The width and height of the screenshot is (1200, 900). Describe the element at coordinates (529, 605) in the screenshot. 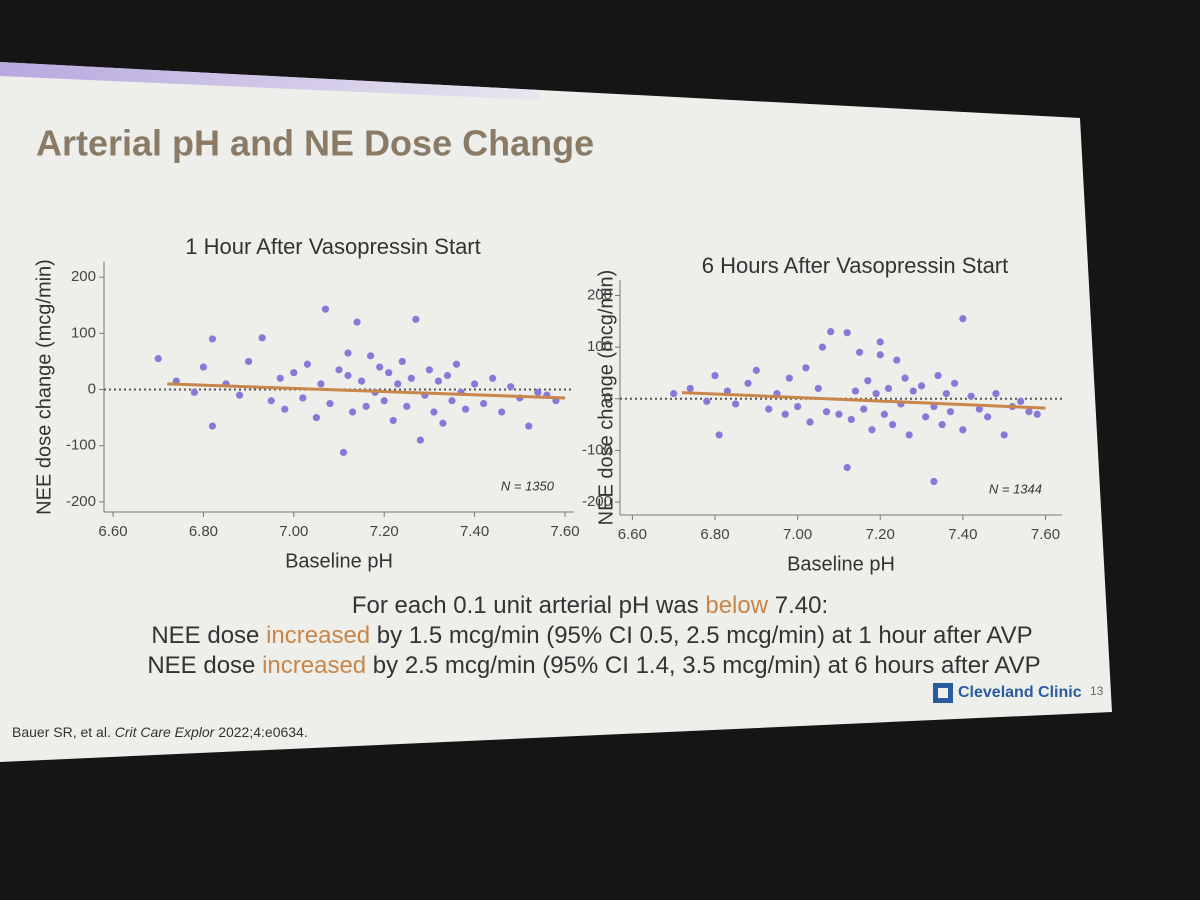

I see `text-segment: For each 0.1 unit arterial pH was` at that location.